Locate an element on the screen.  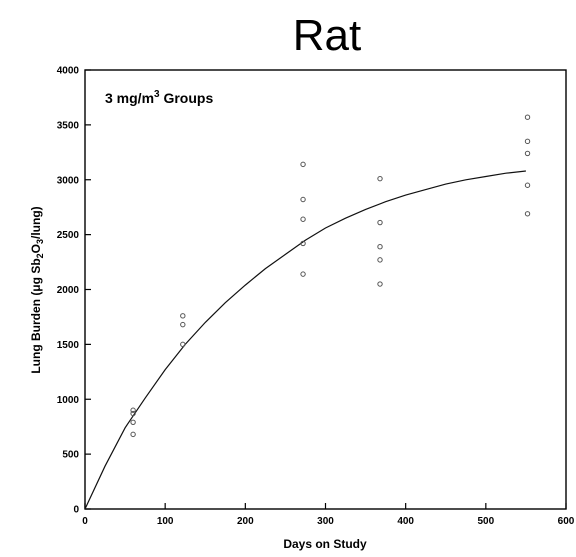
y-tick-label: 4000 is located at coordinates (68, 71).